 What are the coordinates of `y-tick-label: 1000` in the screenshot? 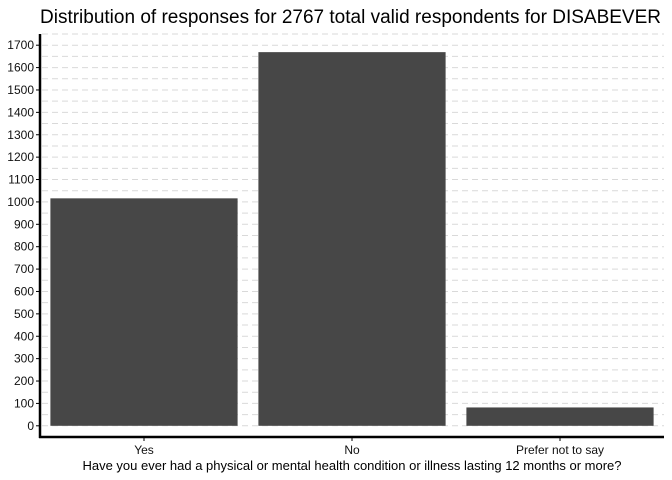 It's located at (20, 202).